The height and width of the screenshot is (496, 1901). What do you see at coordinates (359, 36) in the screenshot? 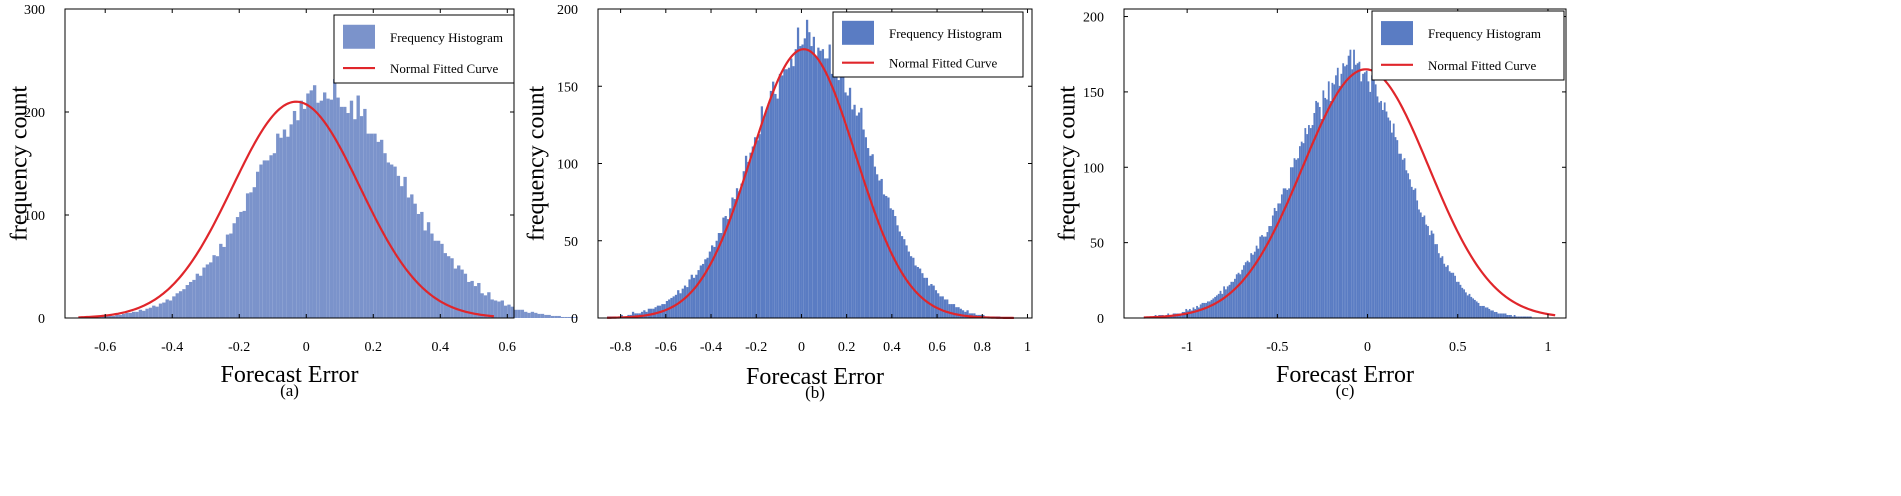
I see `panel-a-legend-histogram-swatch` at bounding box center [359, 36].